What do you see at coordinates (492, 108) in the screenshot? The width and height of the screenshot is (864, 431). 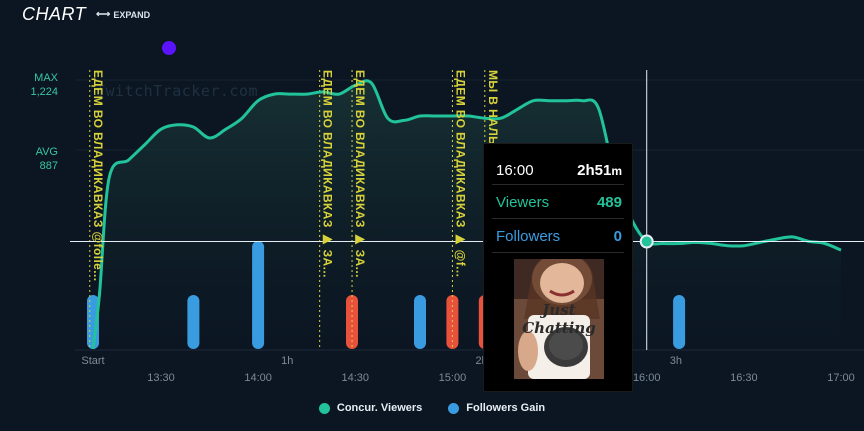 I see `marker-label: МЫ В НАЛЬ` at bounding box center [492, 108].